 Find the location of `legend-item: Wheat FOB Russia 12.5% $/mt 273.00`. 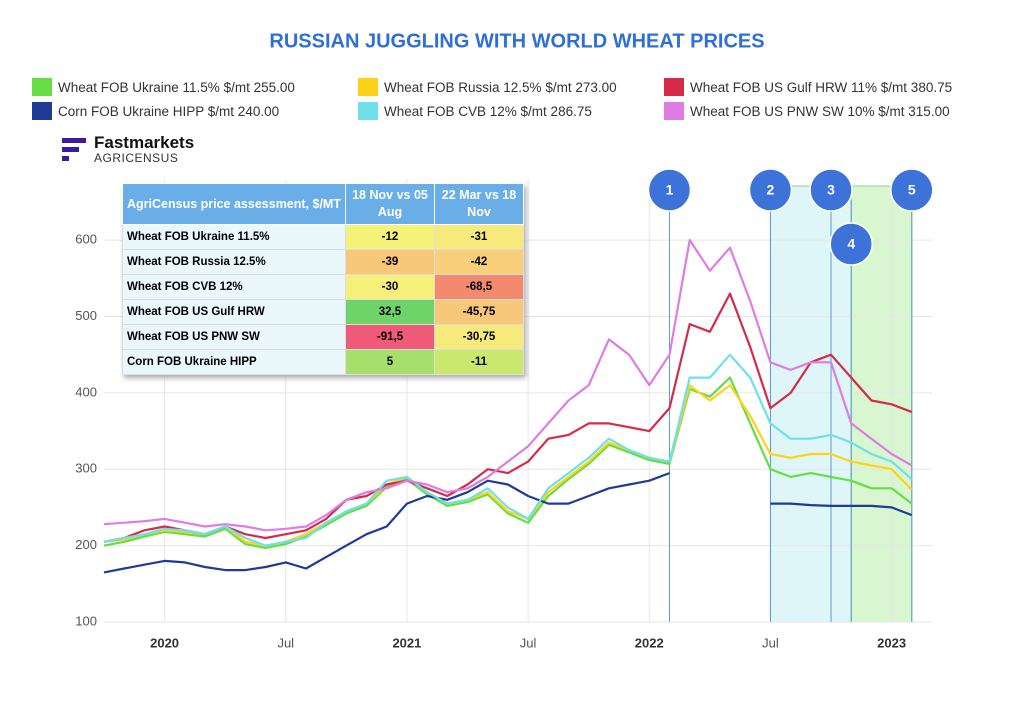

legend-item: Wheat FOB Russia 12.5% $/mt 273.00 is located at coordinates (511, 87).